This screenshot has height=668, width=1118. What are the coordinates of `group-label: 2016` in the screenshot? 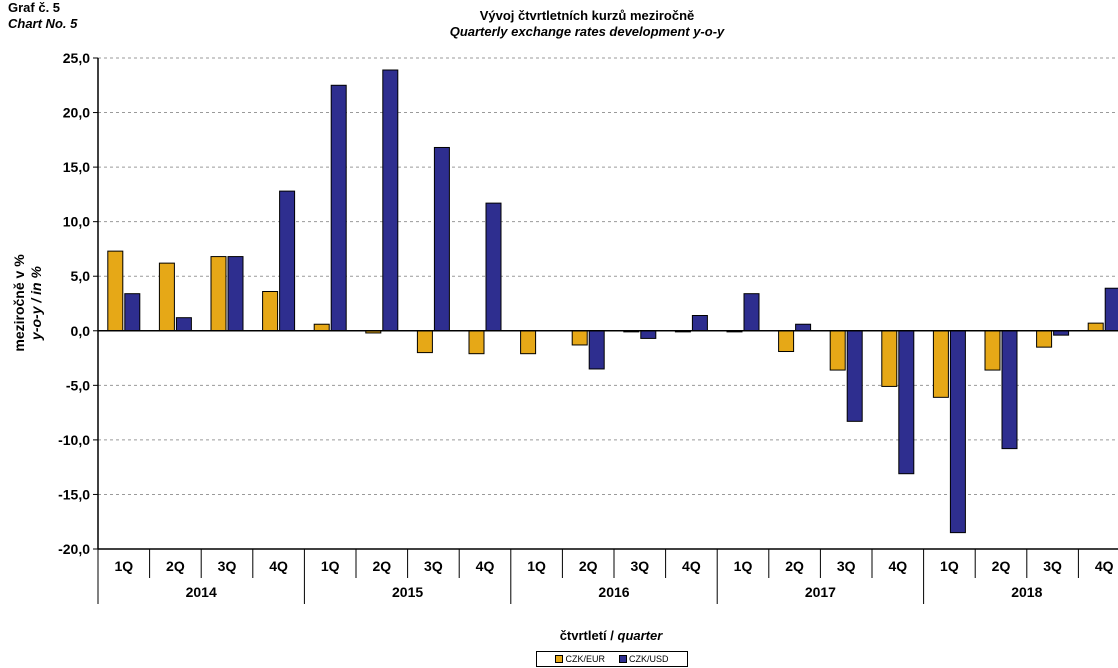 It's located at (613, 592).